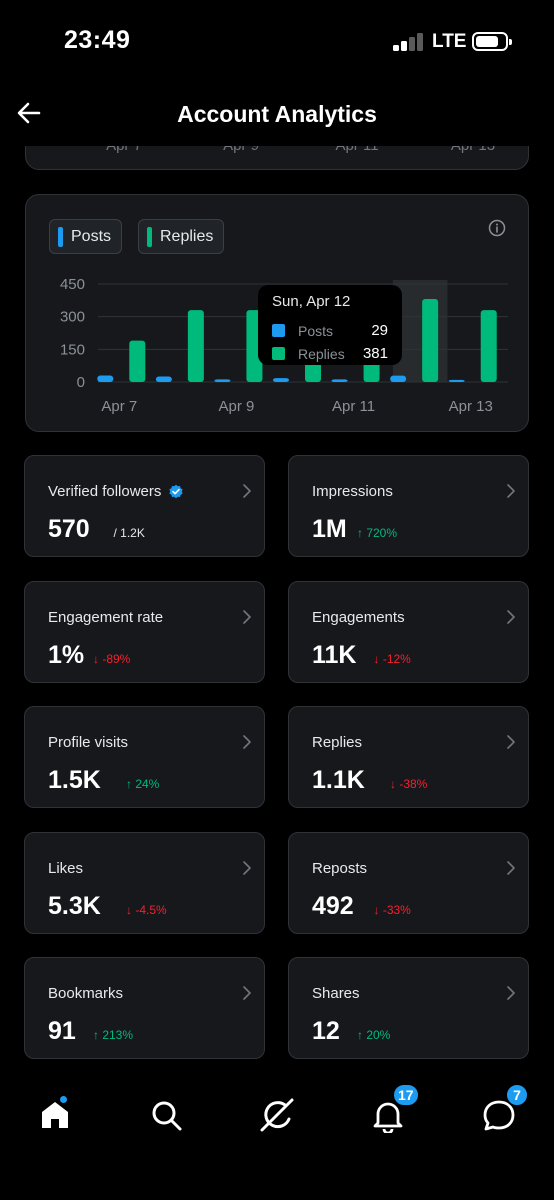 This screenshot has width=554, height=1200. What do you see at coordinates (74, 906) in the screenshot?
I see `metric-value: 5.3K` at bounding box center [74, 906].